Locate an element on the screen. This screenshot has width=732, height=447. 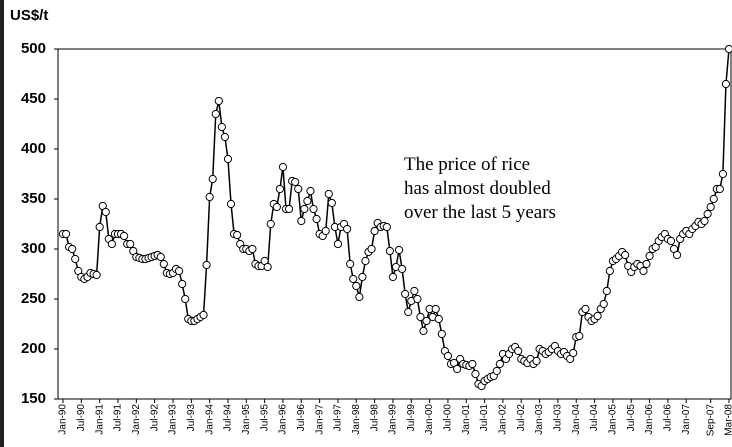
x-tick-label: Jan-91 is located at coordinates (99, 419).